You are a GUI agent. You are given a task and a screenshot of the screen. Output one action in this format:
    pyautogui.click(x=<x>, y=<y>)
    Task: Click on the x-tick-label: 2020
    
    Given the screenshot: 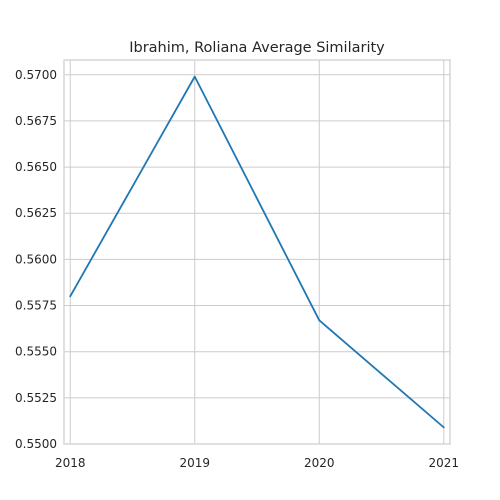 What is the action you would take?
    pyautogui.click(x=319, y=463)
    